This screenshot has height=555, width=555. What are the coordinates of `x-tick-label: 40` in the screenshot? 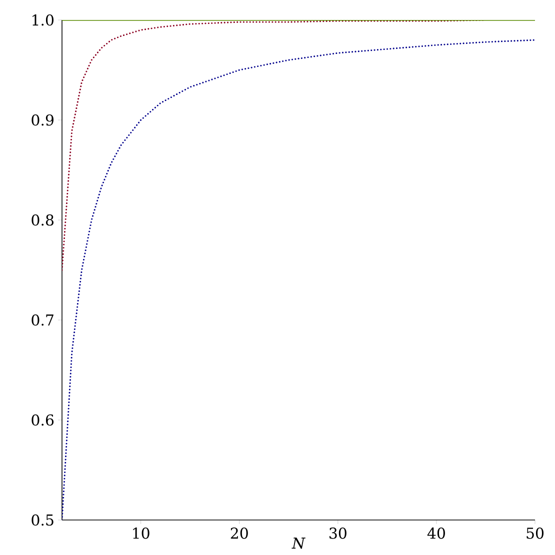 It's located at (436, 533).